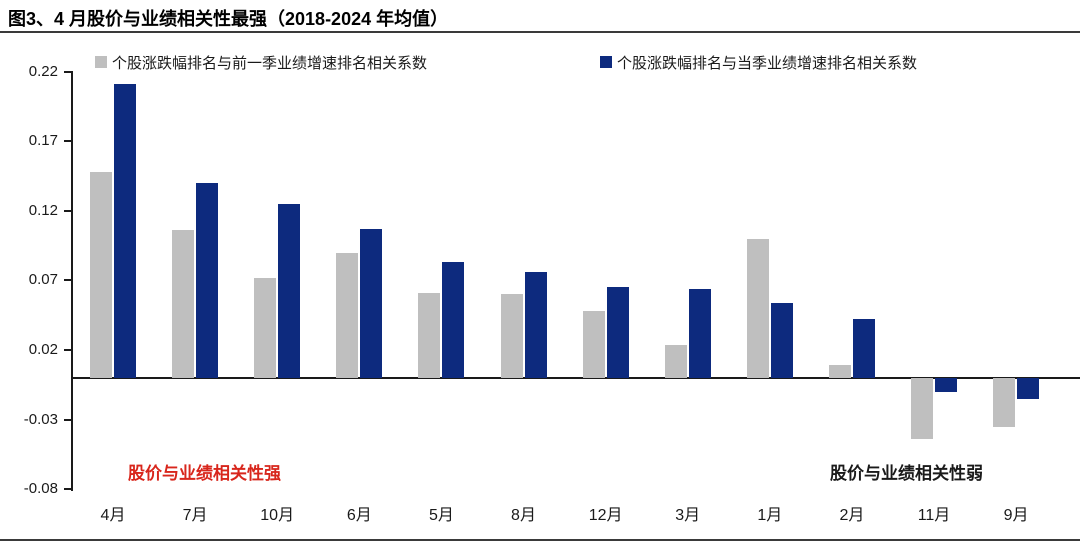 This screenshot has width=1080, height=545. I want to click on y-axis-line, so click(72, 281).